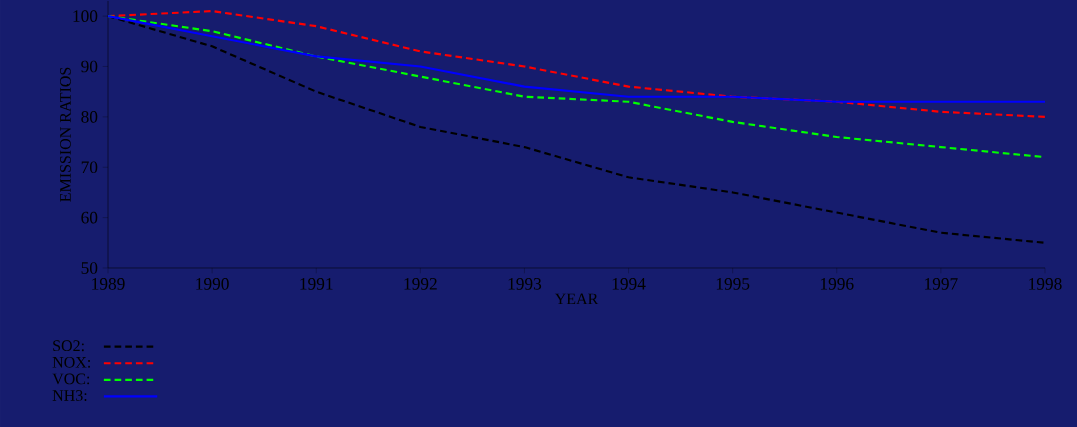 The width and height of the screenshot is (1077, 427). Describe the element at coordinates (89, 66) in the screenshot. I see `y-tick-label: 90` at that location.